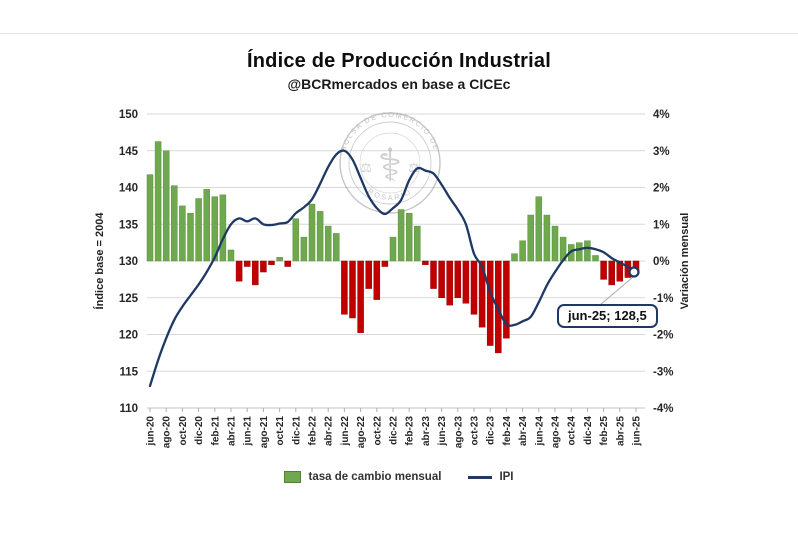 This screenshot has height=539, width=798. Describe the element at coordinates (232, 431) in the screenshot. I see `x-tick-label: abr-21` at that location.